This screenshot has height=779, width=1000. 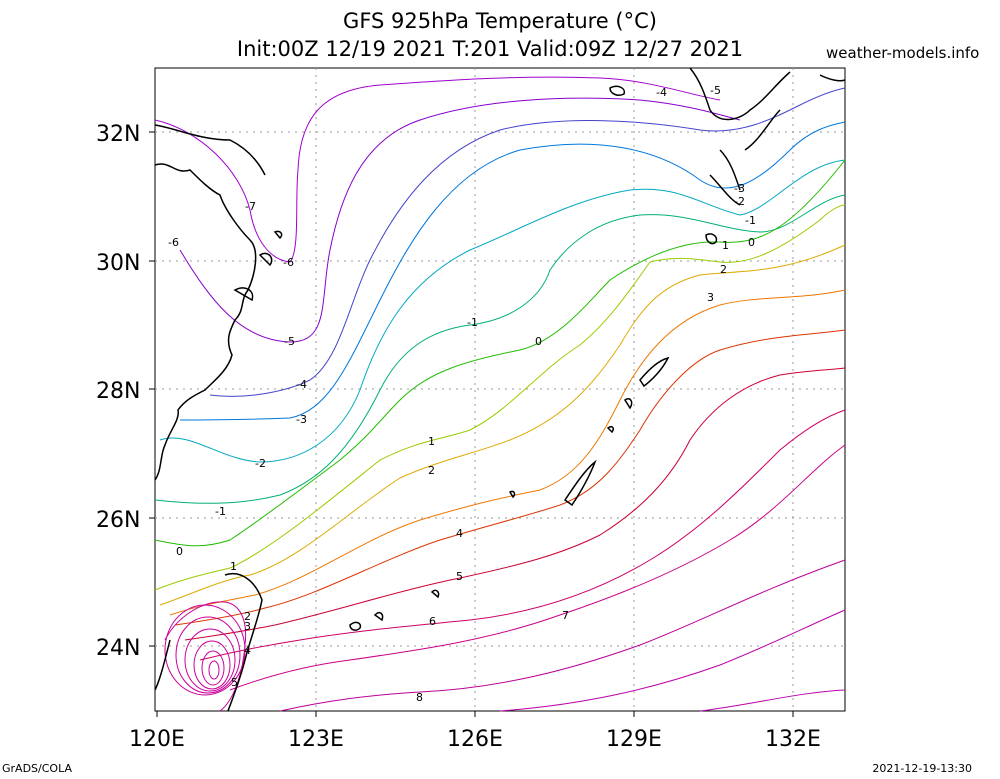 What do you see at coordinates (250, 206) in the screenshot?
I see `contour-label: -7` at bounding box center [250, 206].